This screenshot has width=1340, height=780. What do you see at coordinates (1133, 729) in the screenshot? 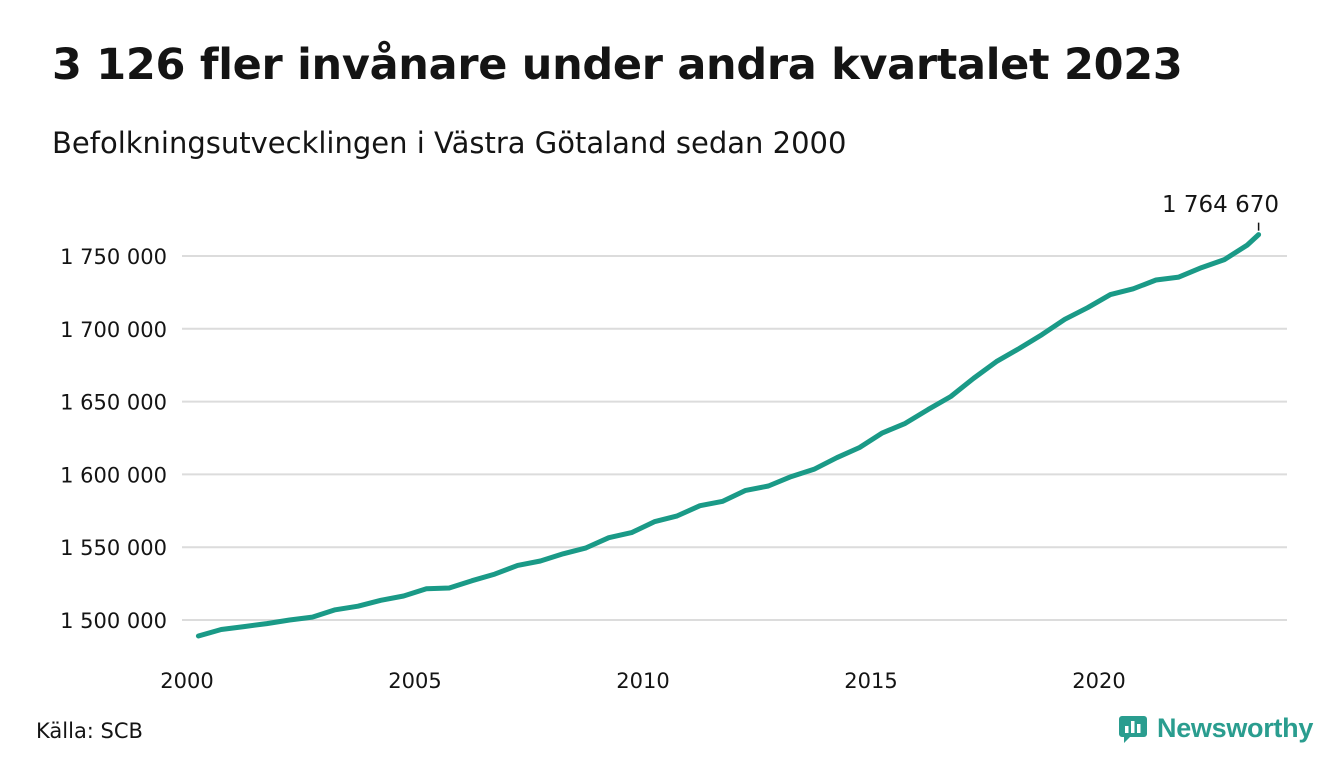
I see `brand-chart-icon` at bounding box center [1133, 729].